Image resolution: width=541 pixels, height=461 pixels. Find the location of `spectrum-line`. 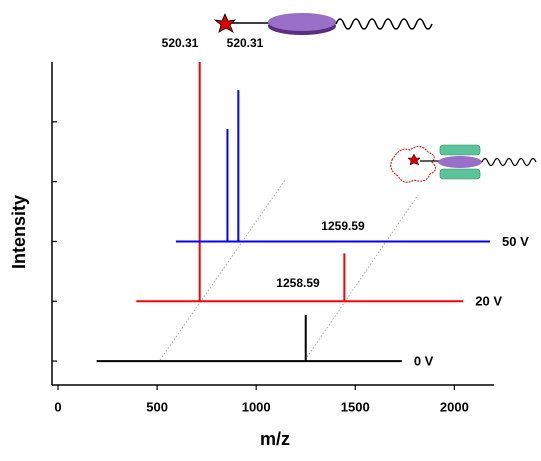

spectrum-line is located at coordinates (249, 339).